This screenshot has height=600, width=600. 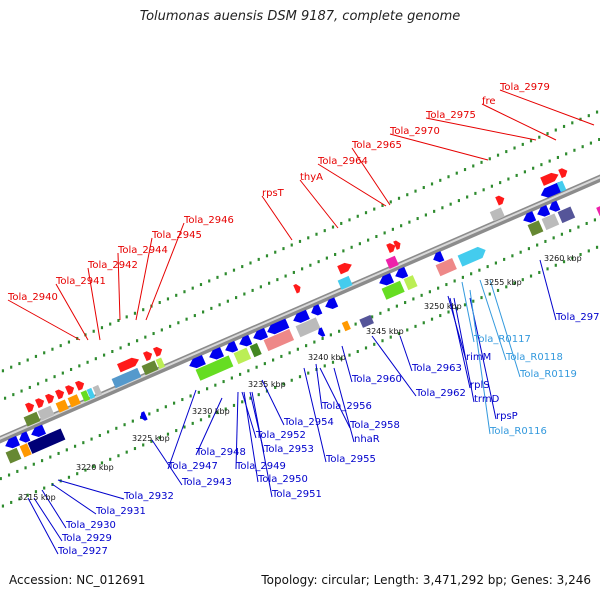 What do you see at coordinates (273, 193) in the screenshot?
I see `gene-label: rpsT` at bounding box center [273, 193].